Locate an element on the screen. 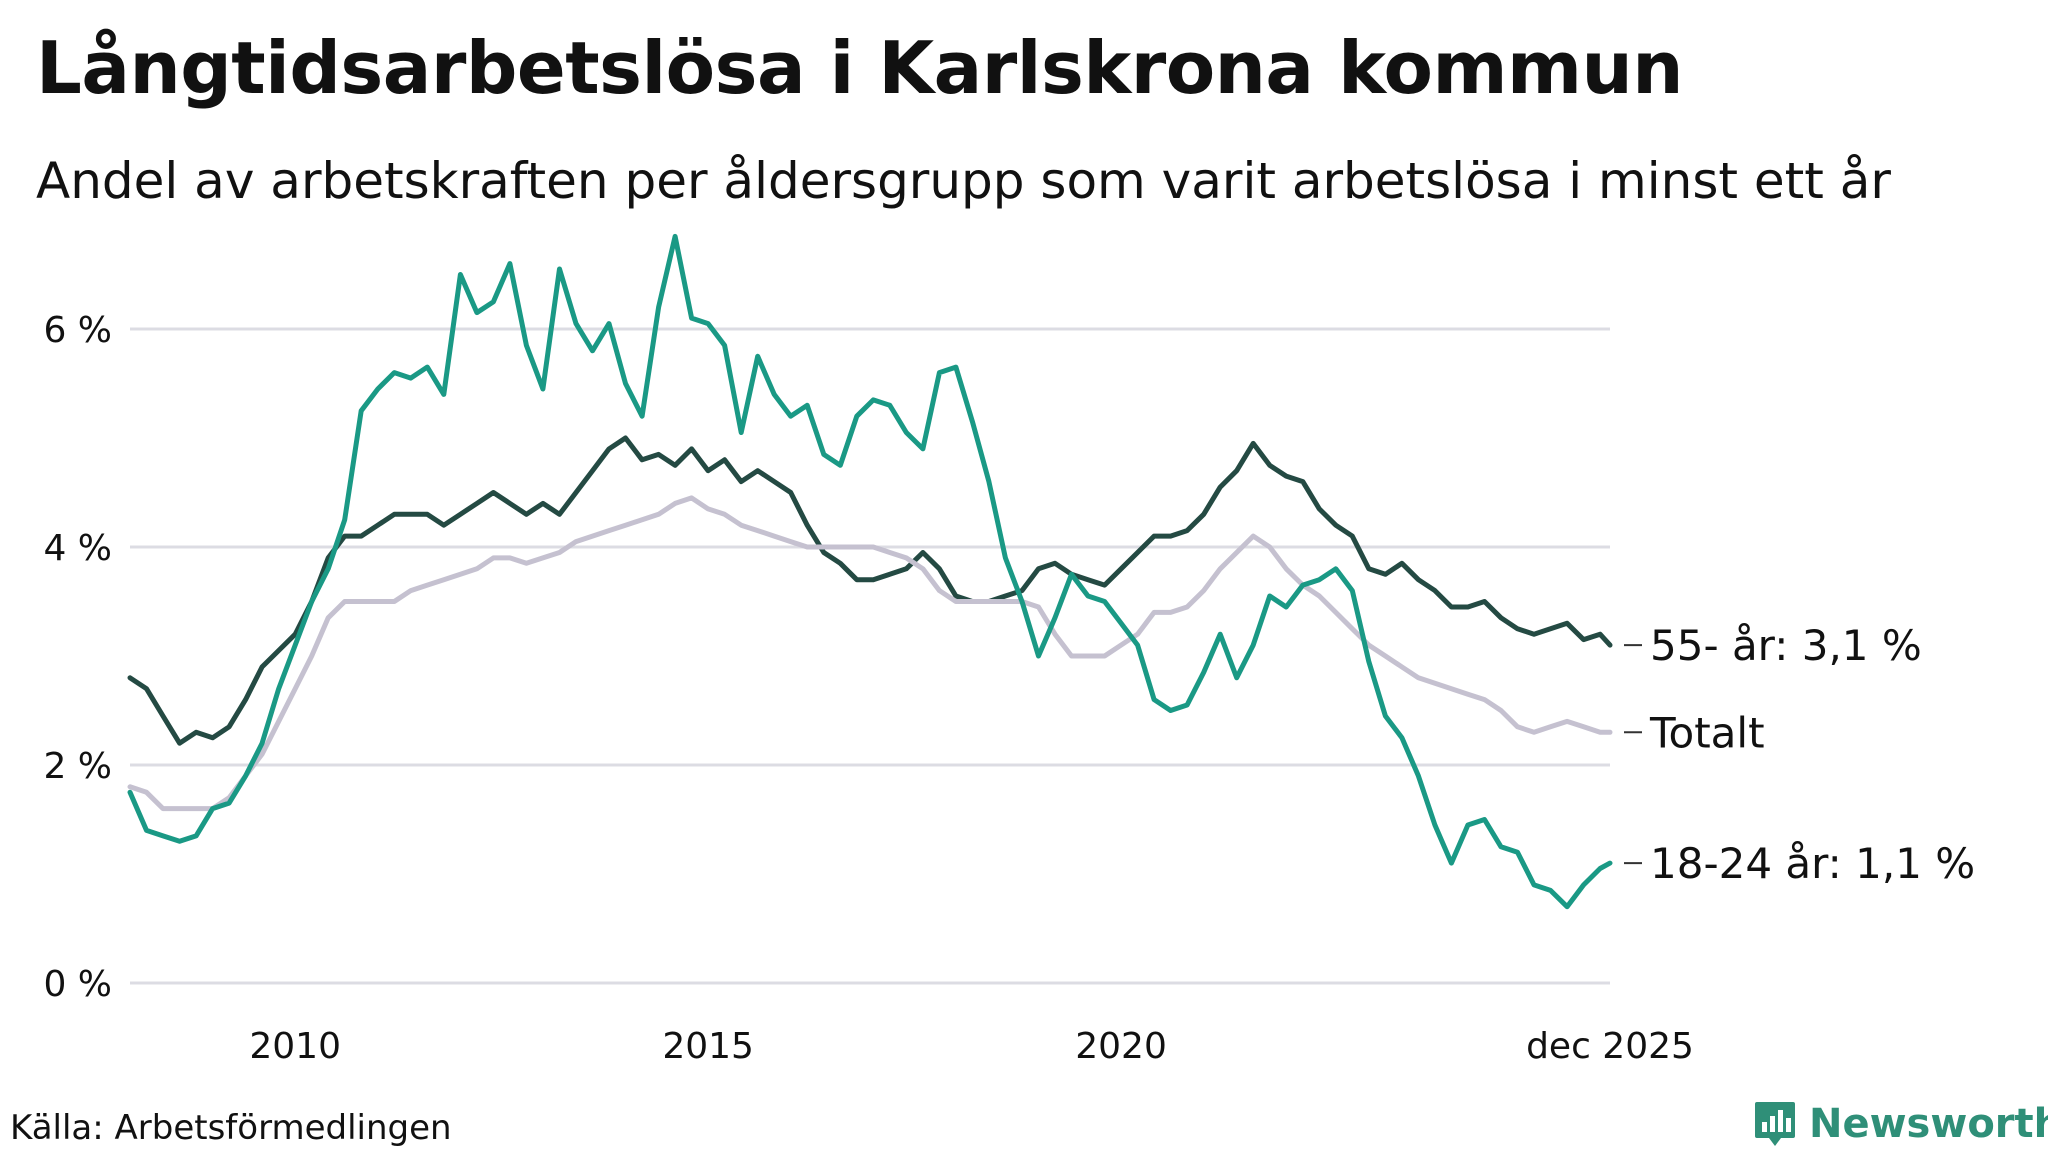 The width and height of the screenshot is (2048, 1152). series-label-age_55: 55- år: 3,1 % is located at coordinates (1786, 645).